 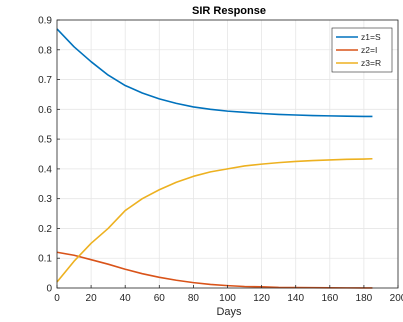 What do you see at coordinates (329, 298) in the screenshot?
I see `x-tick-label: 160` at bounding box center [329, 298].